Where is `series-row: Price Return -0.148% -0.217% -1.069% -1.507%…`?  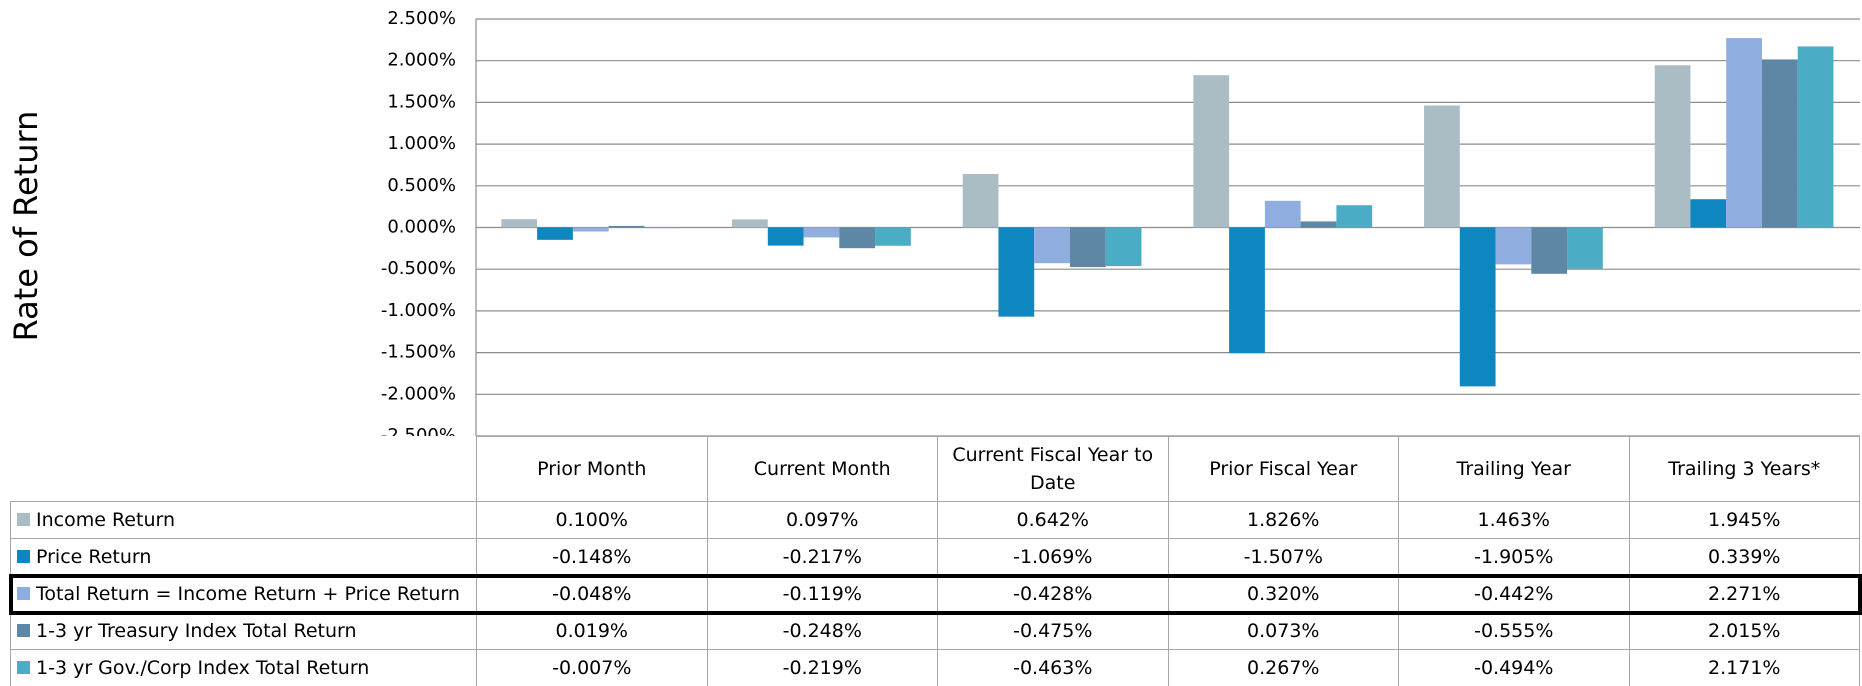
series-row: Price Return -0.148% -0.217% -1.069% -1.507%… is located at coordinates (935, 557).